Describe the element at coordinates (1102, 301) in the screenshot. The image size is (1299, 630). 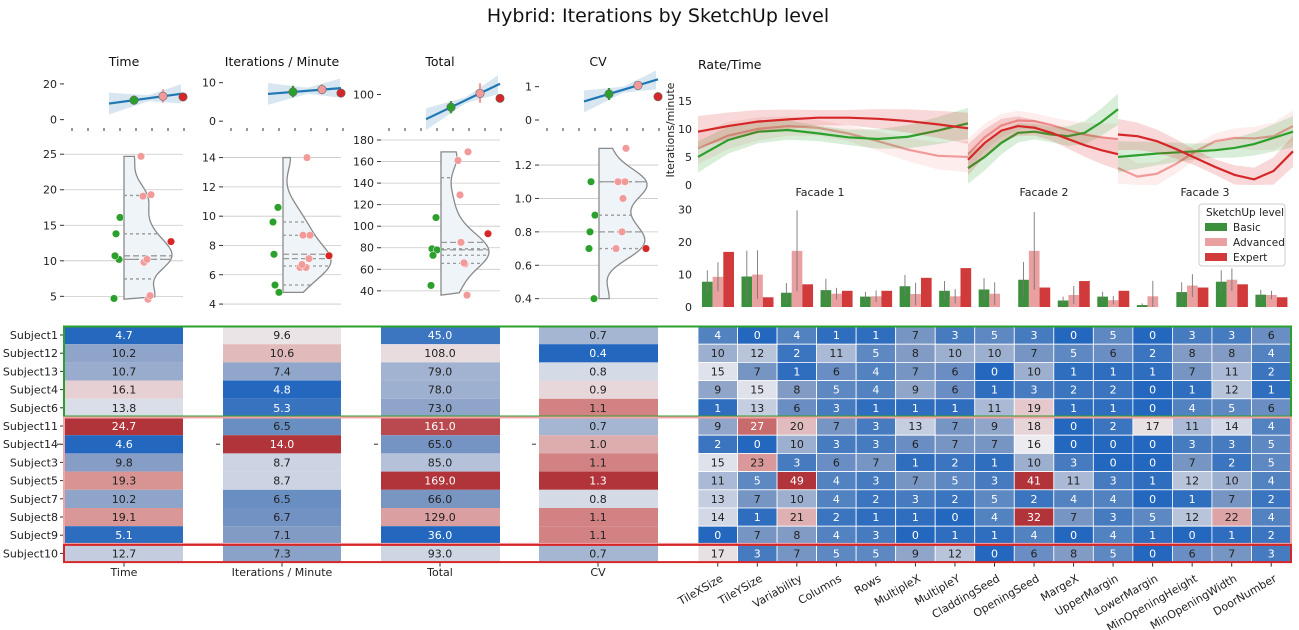
I see `bar-basic` at that location.